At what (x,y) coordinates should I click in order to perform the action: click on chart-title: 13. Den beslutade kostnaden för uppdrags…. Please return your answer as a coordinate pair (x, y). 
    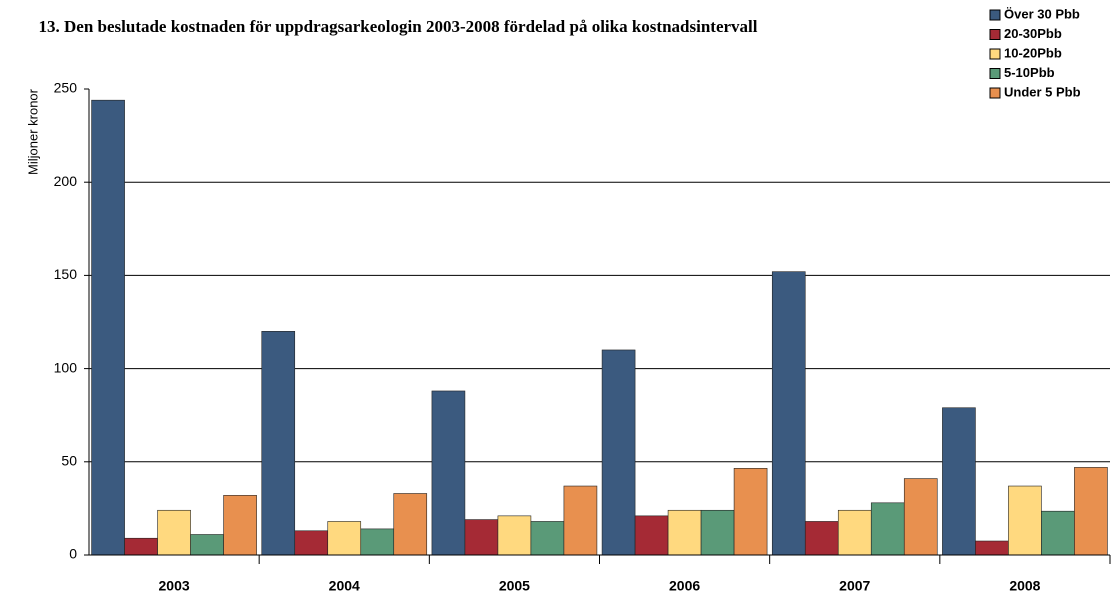
    Looking at the image, I should click on (398, 26).